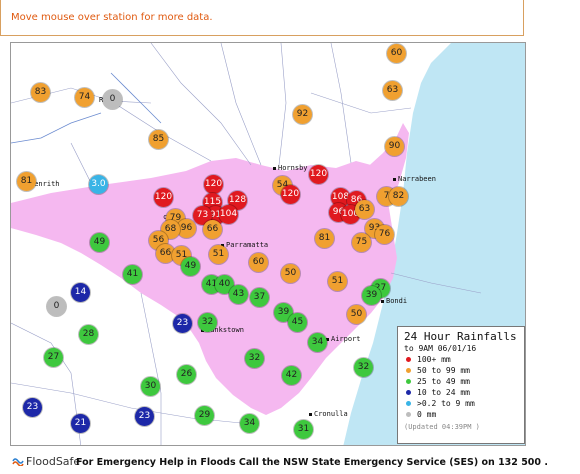 The height and width of the screenshot is (474, 580). Describe the element at coordinates (45, 184) in the screenshot. I see `place-label: Penrith` at that location.